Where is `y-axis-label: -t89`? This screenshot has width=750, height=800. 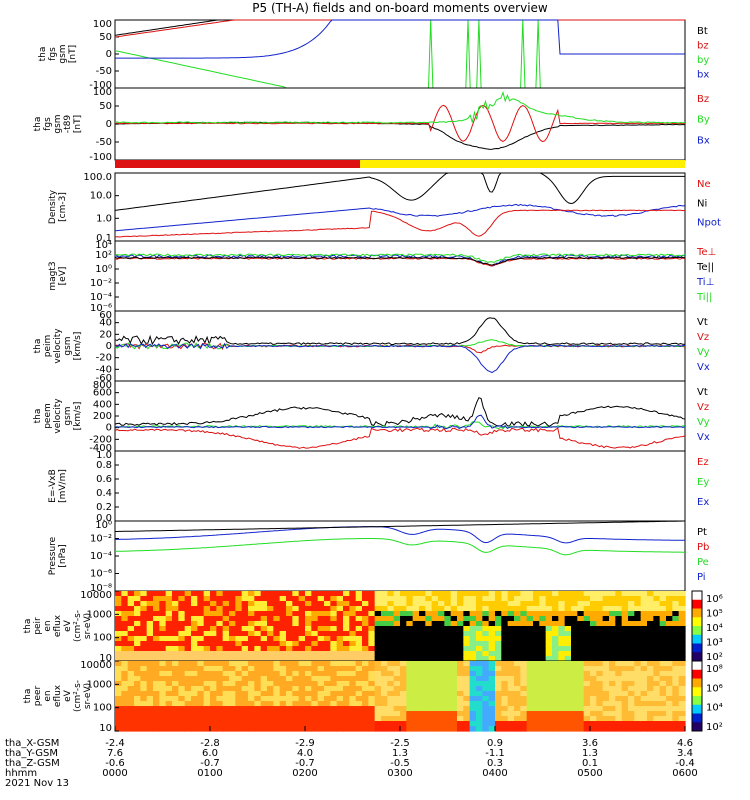 y-axis-label: -t89 is located at coordinates (68, 124).